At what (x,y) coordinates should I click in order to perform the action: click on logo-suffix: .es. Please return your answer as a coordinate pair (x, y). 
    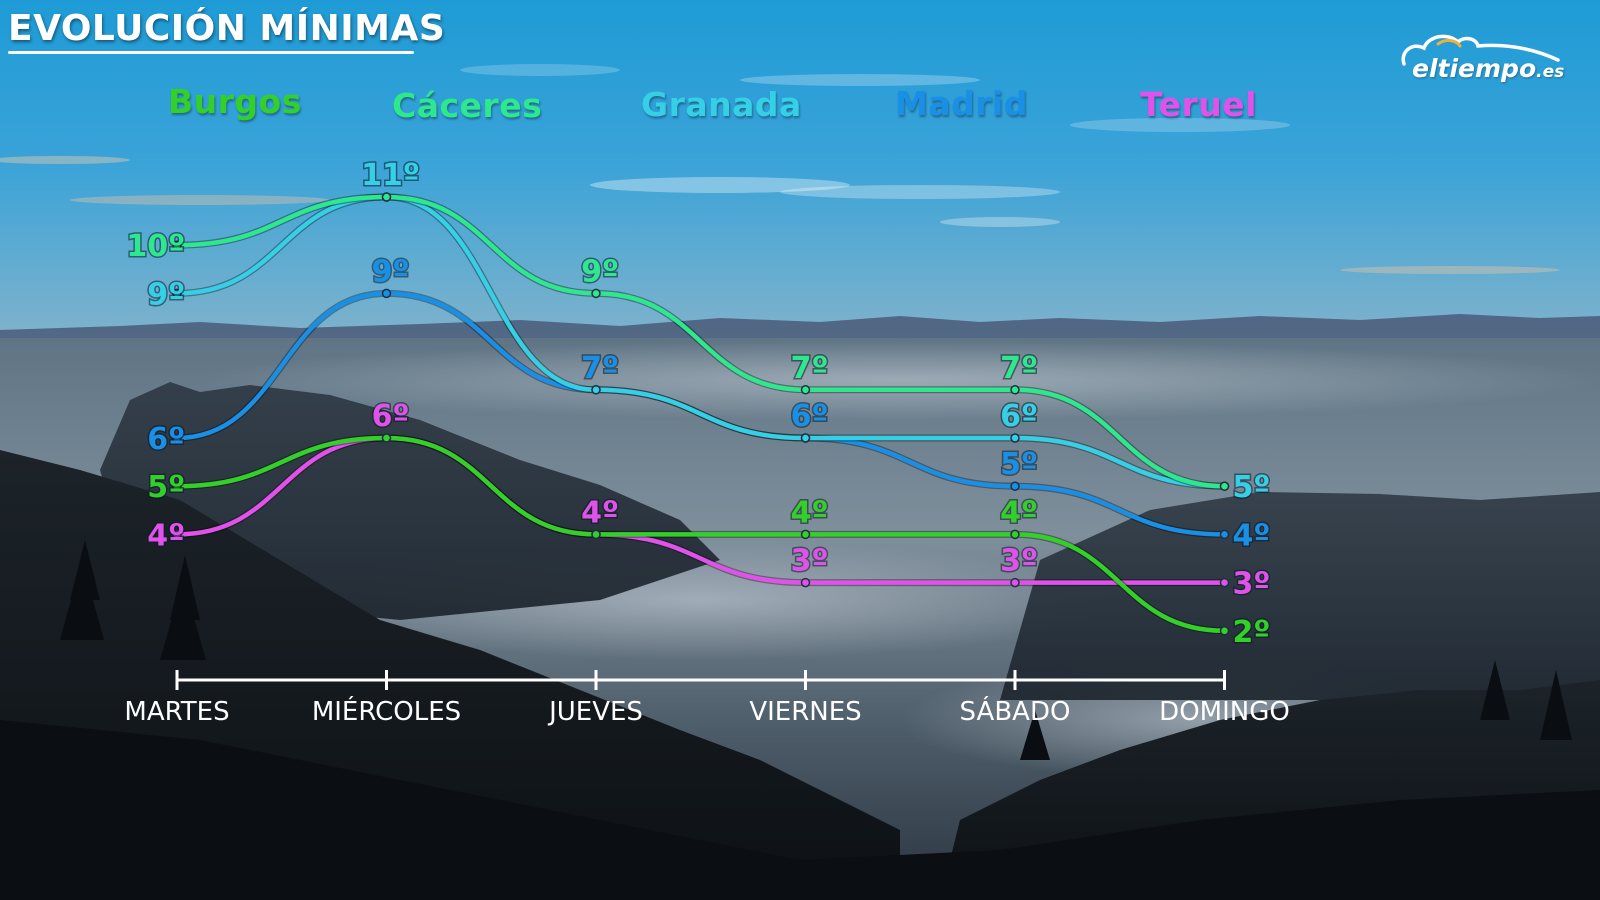
    Looking at the image, I should click on (1550, 72).